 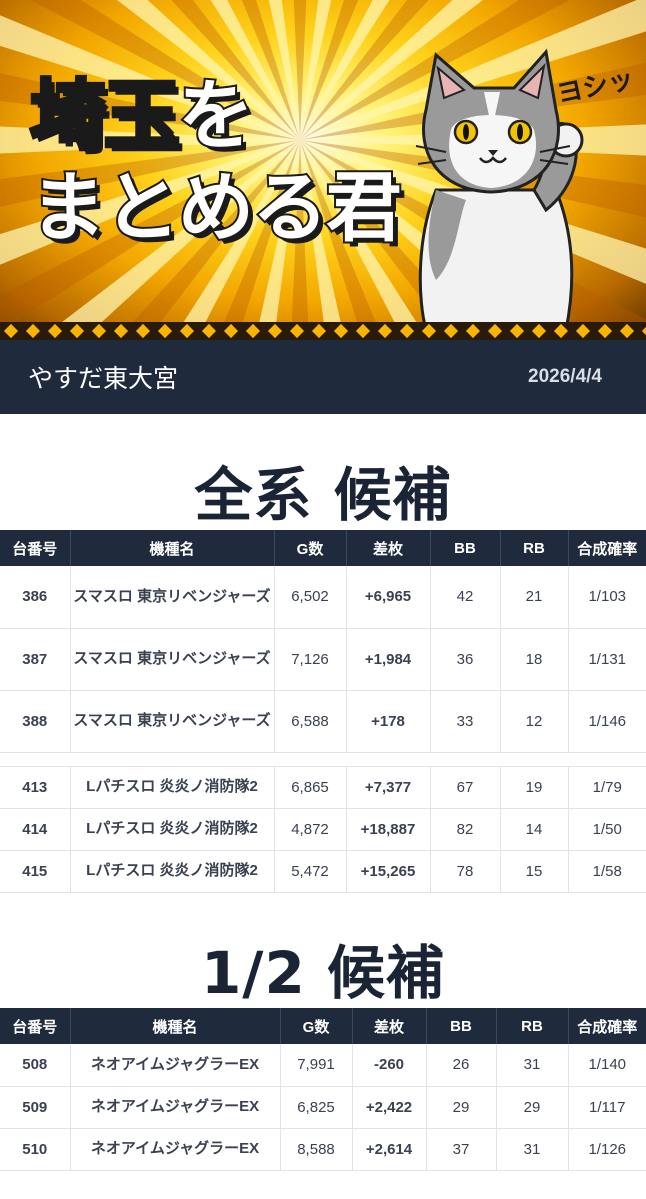 I want to click on bb-cell: 42, so click(x=465, y=597).